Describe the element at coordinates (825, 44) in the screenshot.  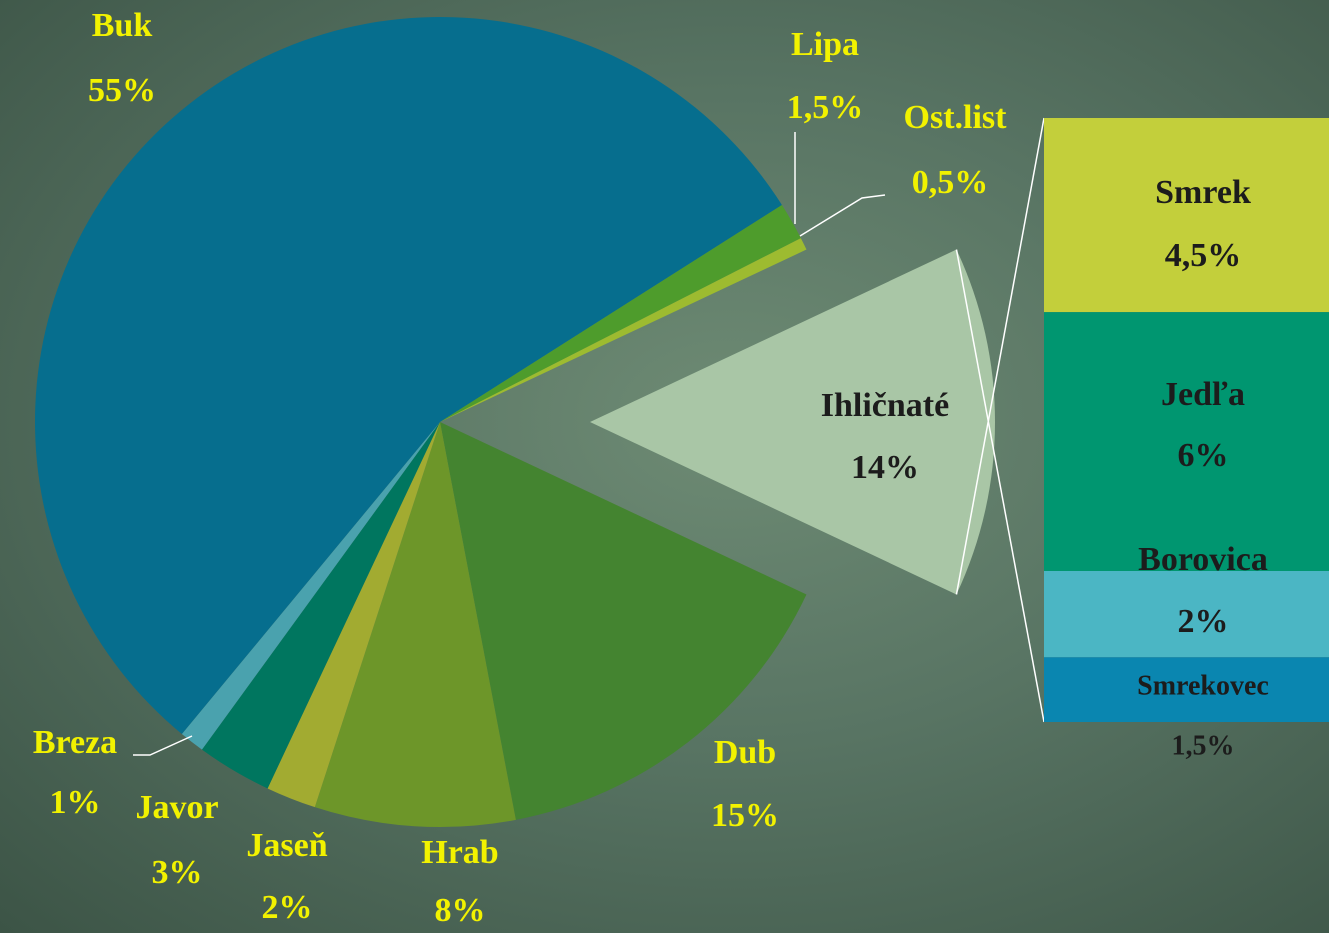
I see `slice-label: Lipa` at that location.